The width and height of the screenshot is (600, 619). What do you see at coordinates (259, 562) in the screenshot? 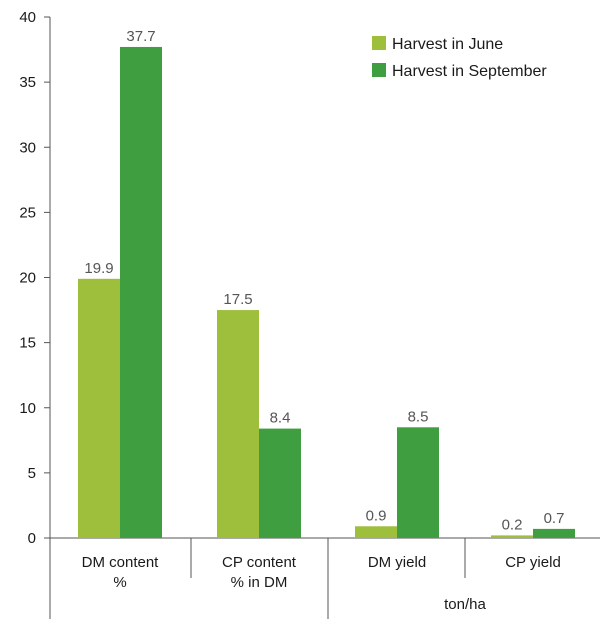
I see `category-label-line: CP content` at bounding box center [259, 562].